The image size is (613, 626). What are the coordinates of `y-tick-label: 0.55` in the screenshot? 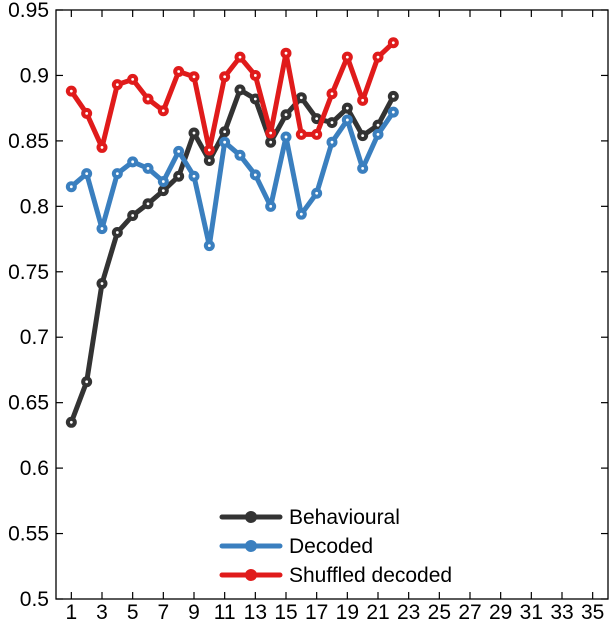 It's located at (28, 534).